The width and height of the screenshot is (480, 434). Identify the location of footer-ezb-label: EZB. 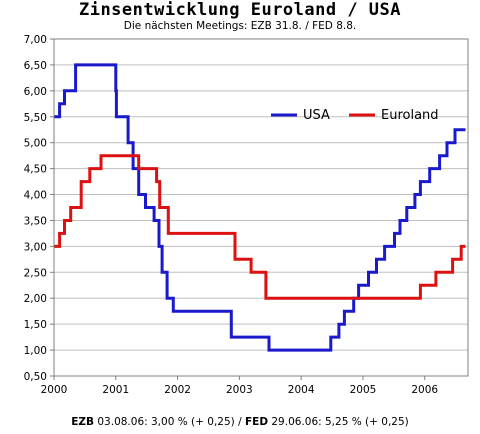
(83, 422).